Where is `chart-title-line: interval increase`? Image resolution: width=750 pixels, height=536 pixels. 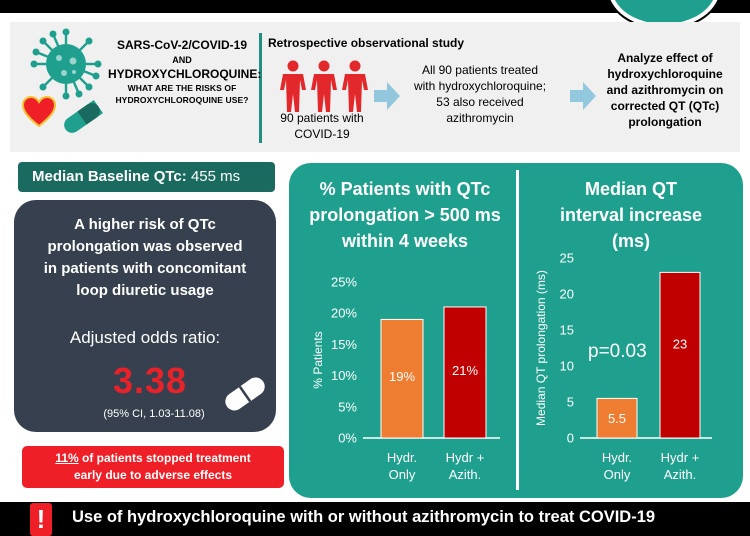
chart-title-line: interval increase is located at coordinates (631, 215).